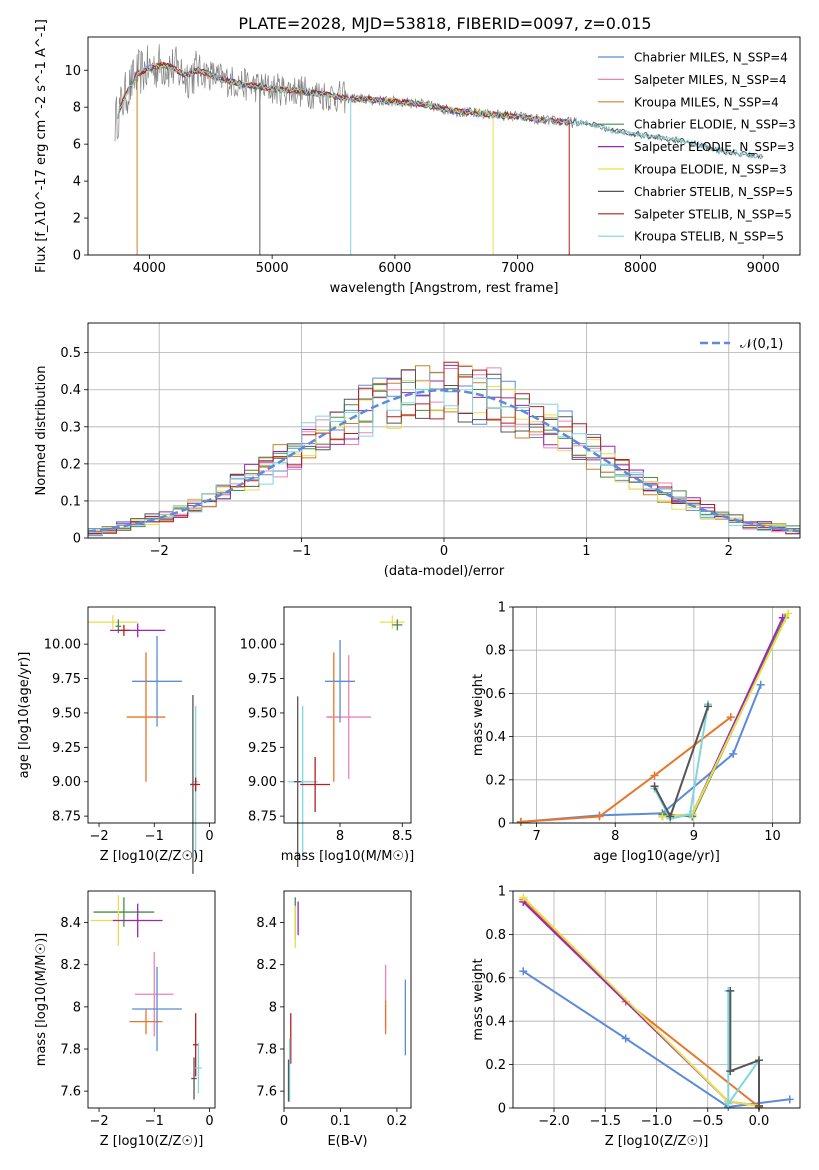  Describe the element at coordinates (517, 268) in the screenshot. I see `x-tick-label: 7000` at that location.